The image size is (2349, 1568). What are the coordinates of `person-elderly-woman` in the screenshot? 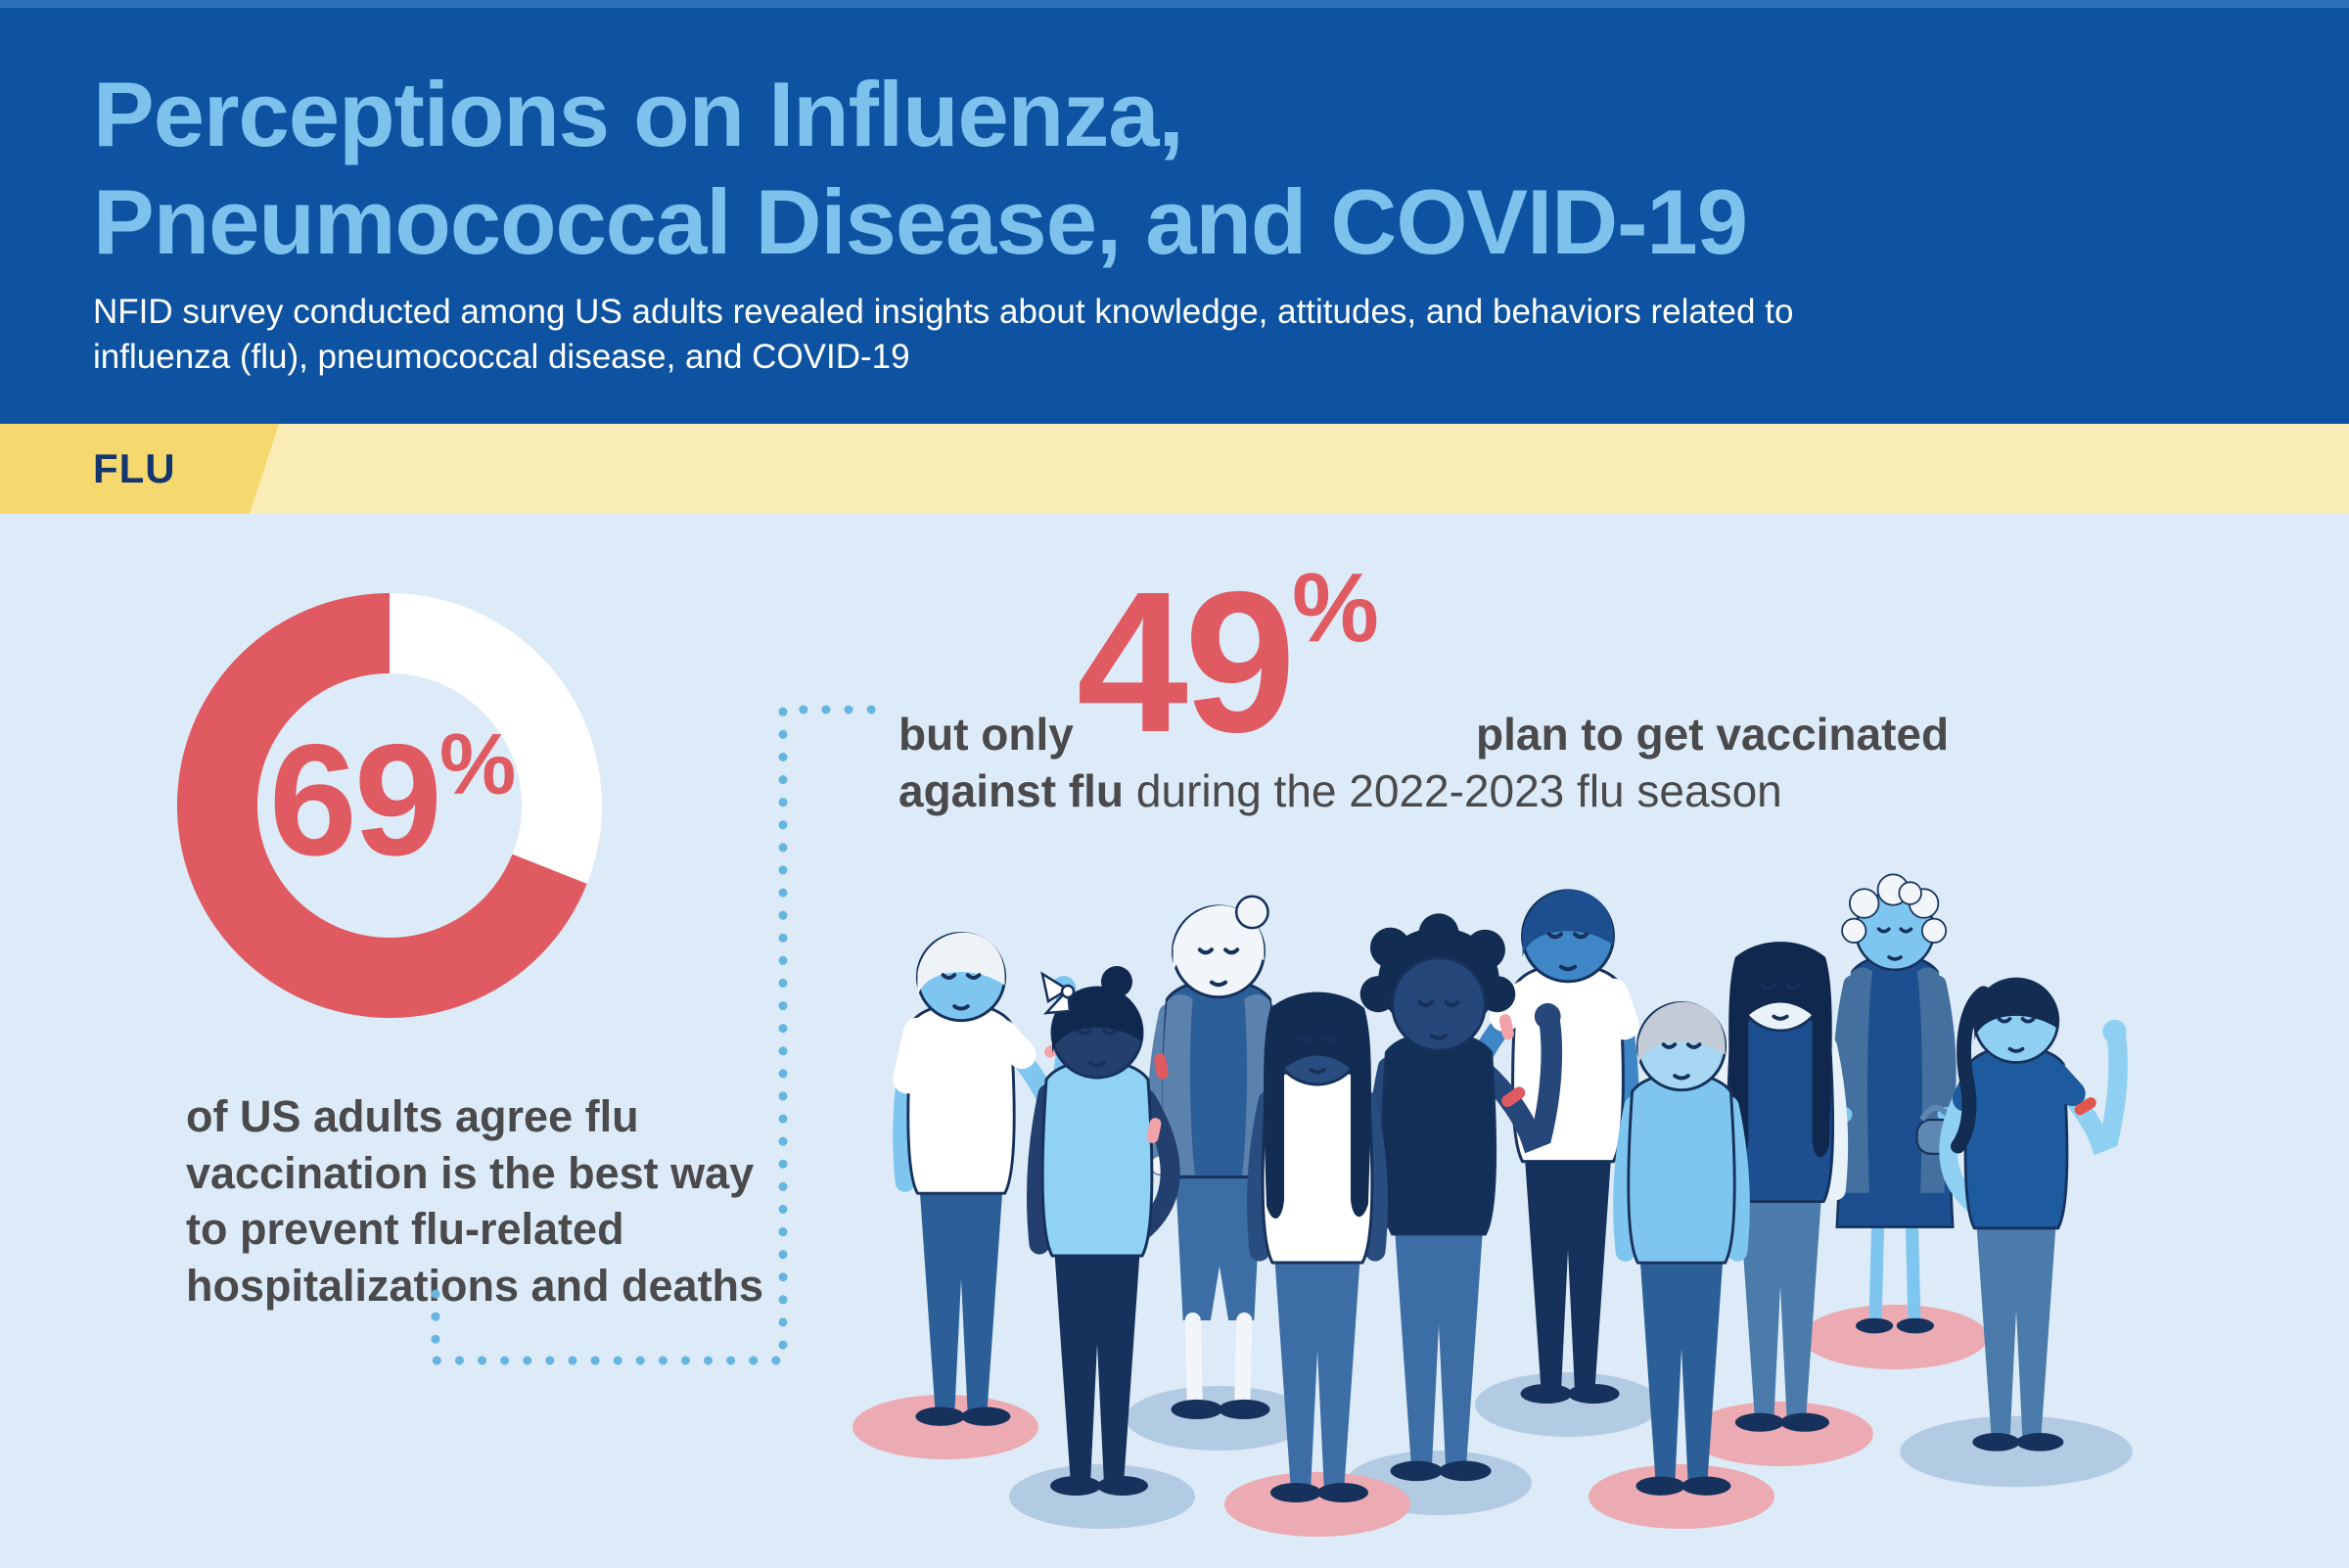 It's located at (1898, 1103).